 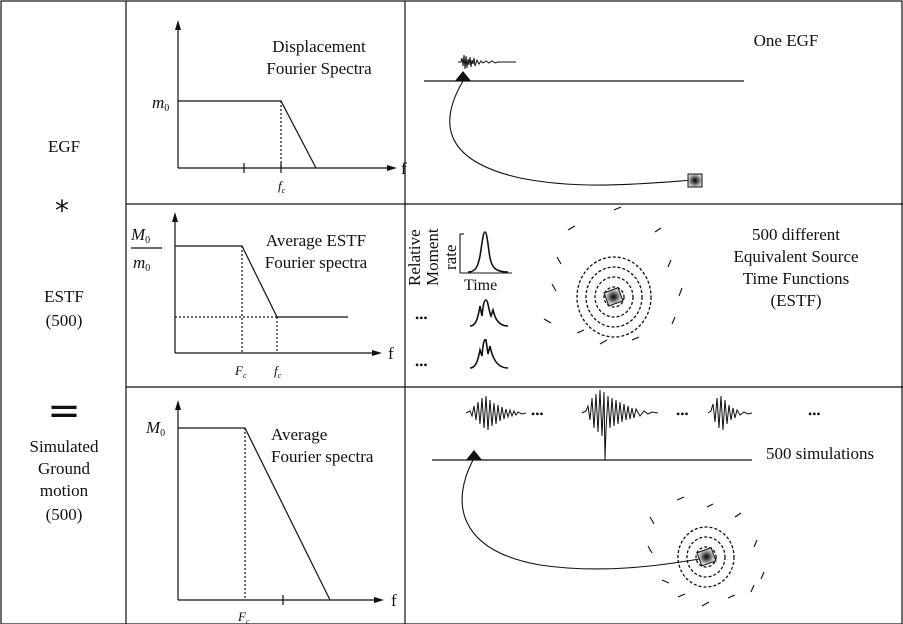 What do you see at coordinates (432, 257) in the screenshot?
I see `row2-stf-ylabel-2: Moment` at bounding box center [432, 257].